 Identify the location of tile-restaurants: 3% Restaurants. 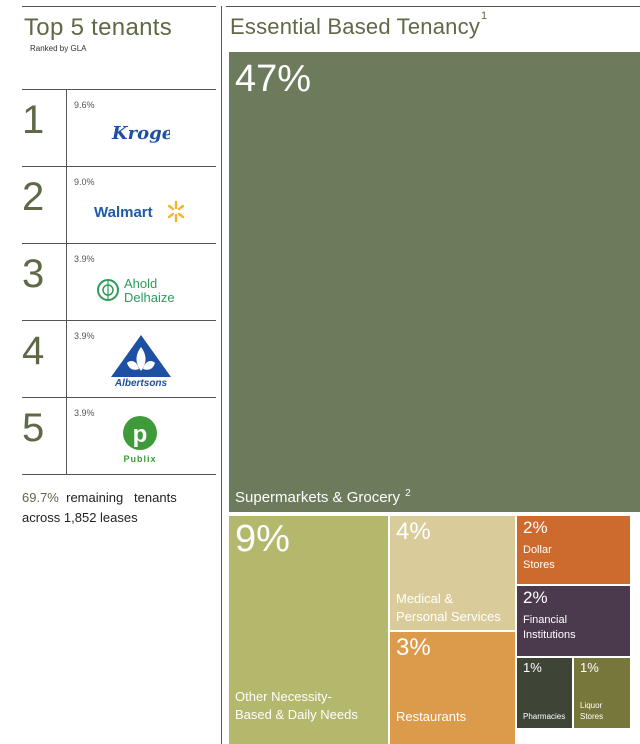
(452, 688).